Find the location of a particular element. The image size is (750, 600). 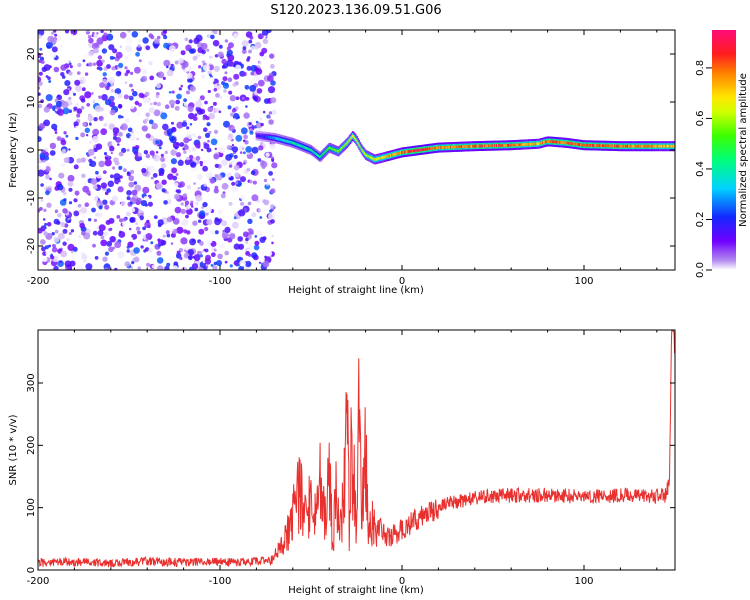

x-tick-label: 100 is located at coordinates (583, 281).